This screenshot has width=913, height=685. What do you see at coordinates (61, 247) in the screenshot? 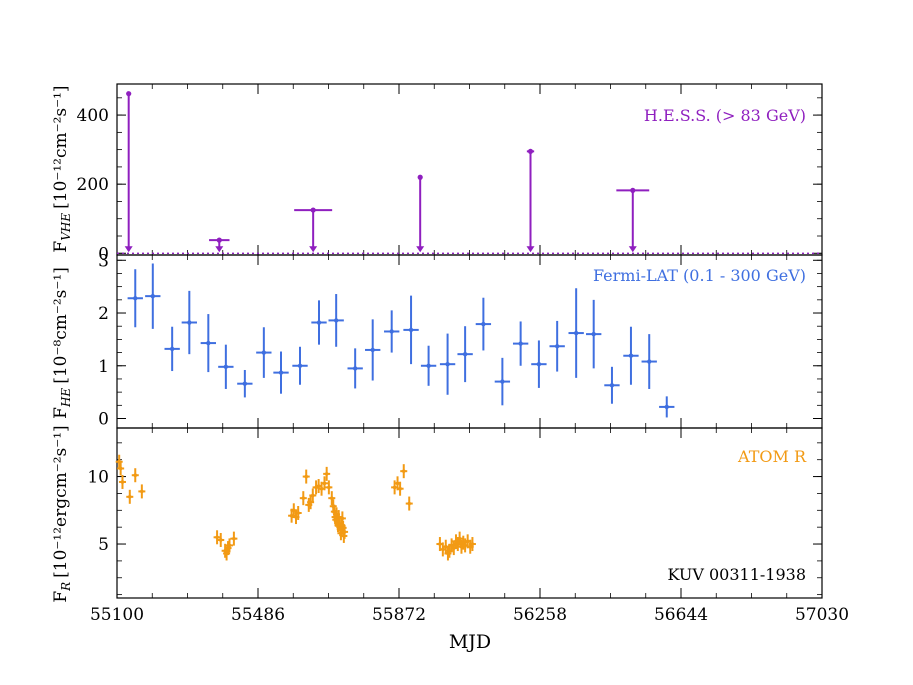
I see `hess-y-label-main: F` at bounding box center [61, 247].